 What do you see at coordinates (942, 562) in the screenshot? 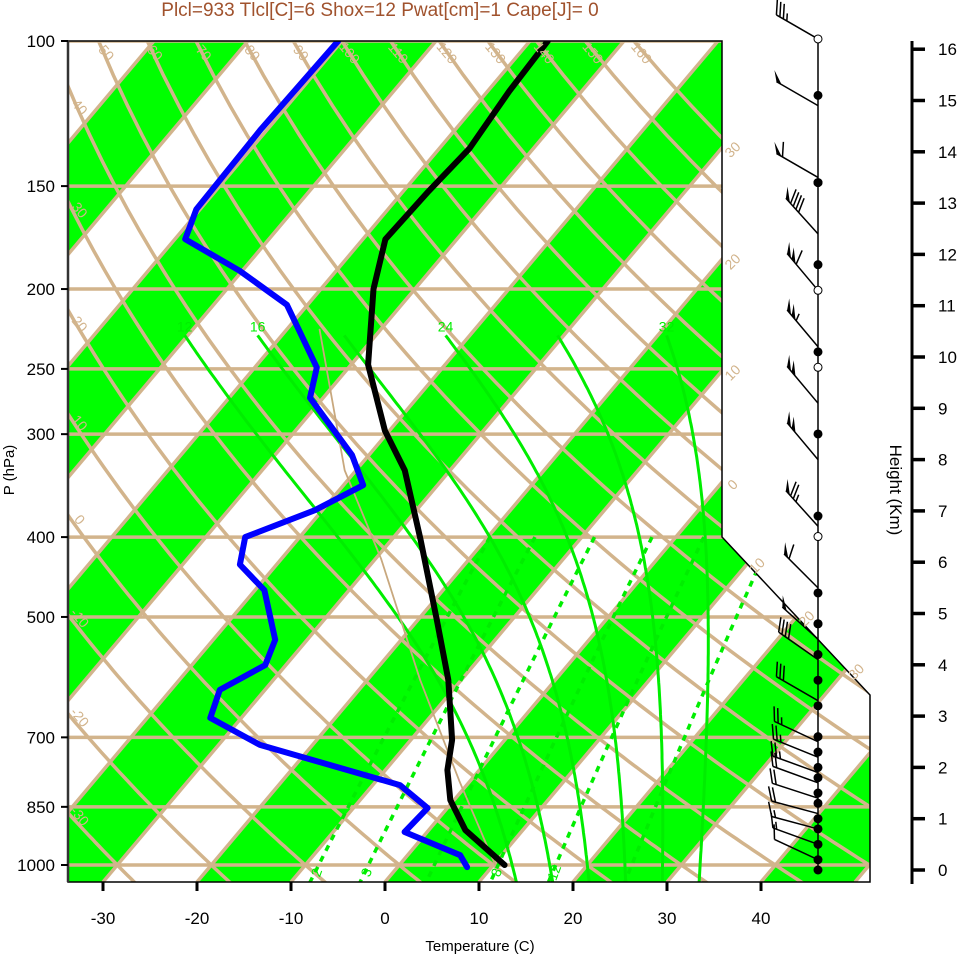
I see `height-tick-label: 6` at bounding box center [942, 562].